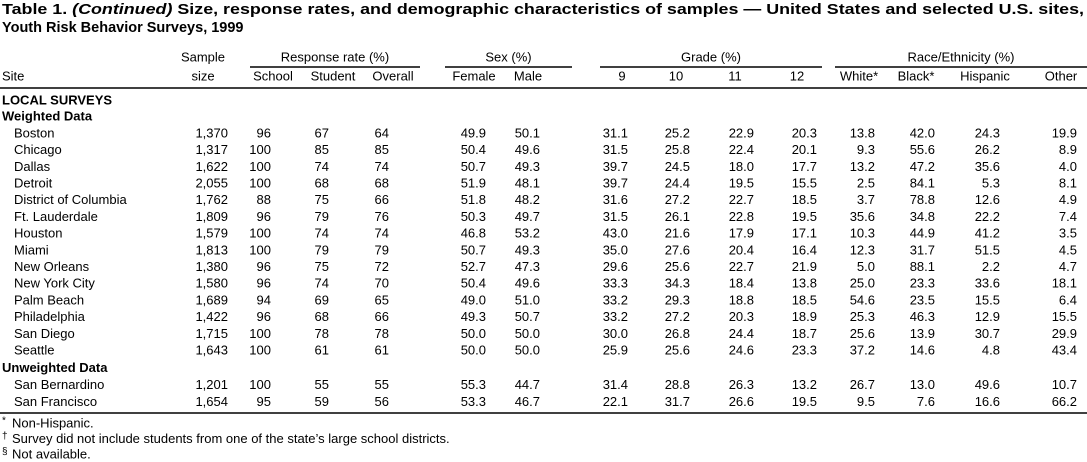 The image size is (1087, 462). Describe the element at coordinates (926, 401) in the screenshot. I see `cell: 7.6` at that location.